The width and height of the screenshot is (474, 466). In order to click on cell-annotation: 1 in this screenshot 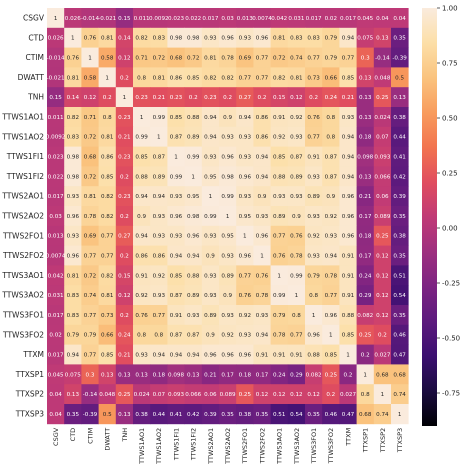, I will do `click(365, 375)`.